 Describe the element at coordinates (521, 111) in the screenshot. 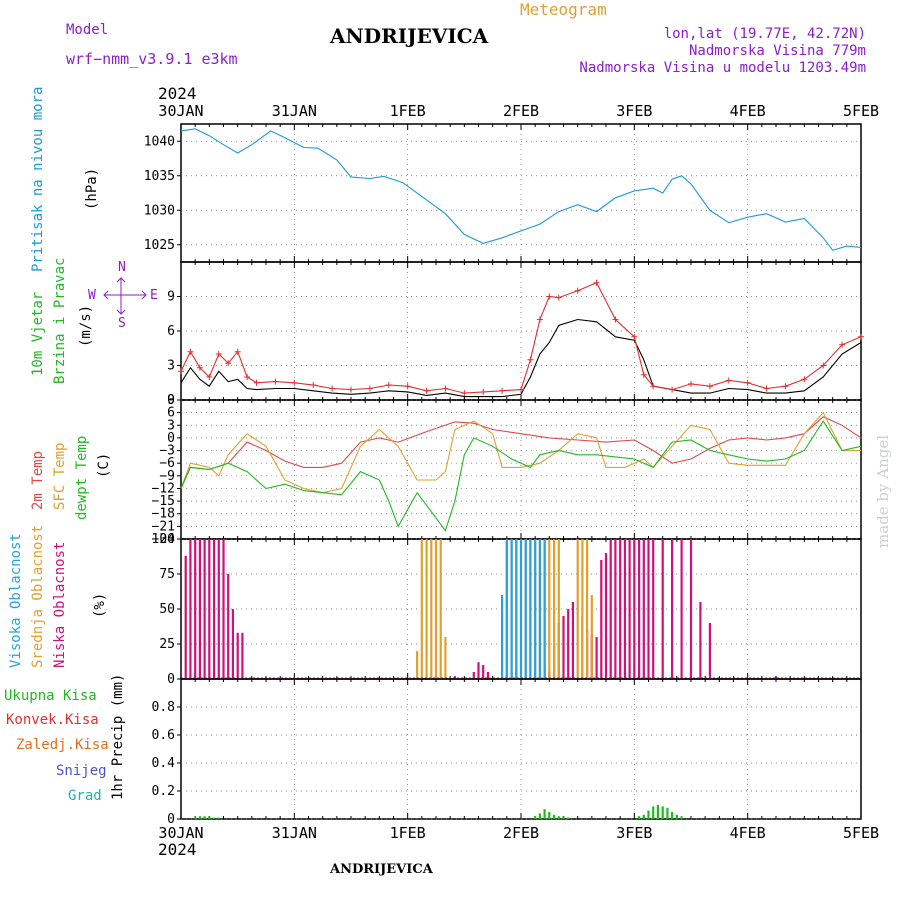

I see `x-axis-label: 2FEB` at that location.